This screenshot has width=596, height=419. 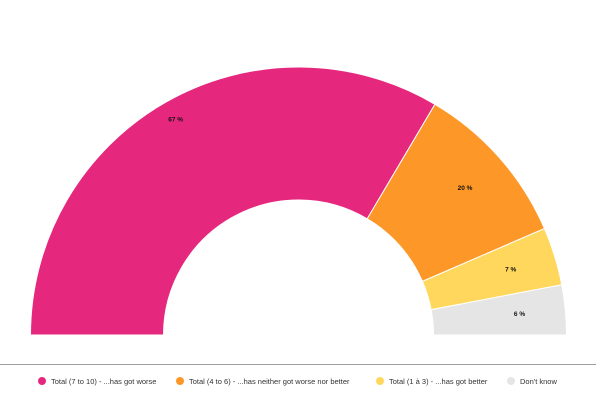 What do you see at coordinates (519, 314) in the screenshot?
I see `slice-4-data-label: 6 %` at bounding box center [519, 314].